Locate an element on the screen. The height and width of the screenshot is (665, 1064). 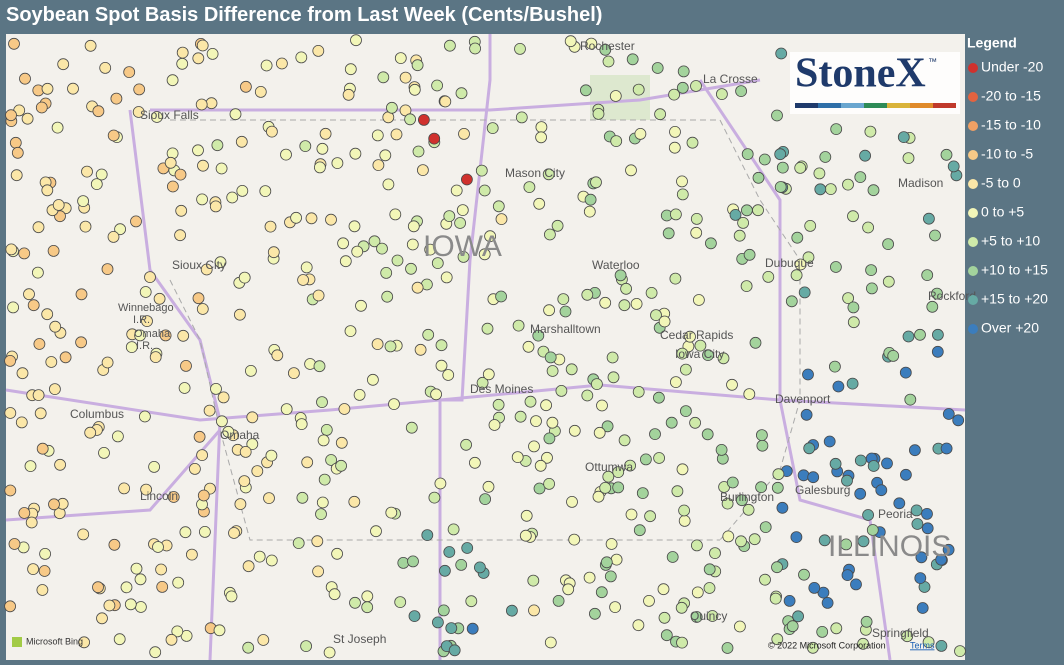
place-label: Quincy is located at coordinates (708, 616).